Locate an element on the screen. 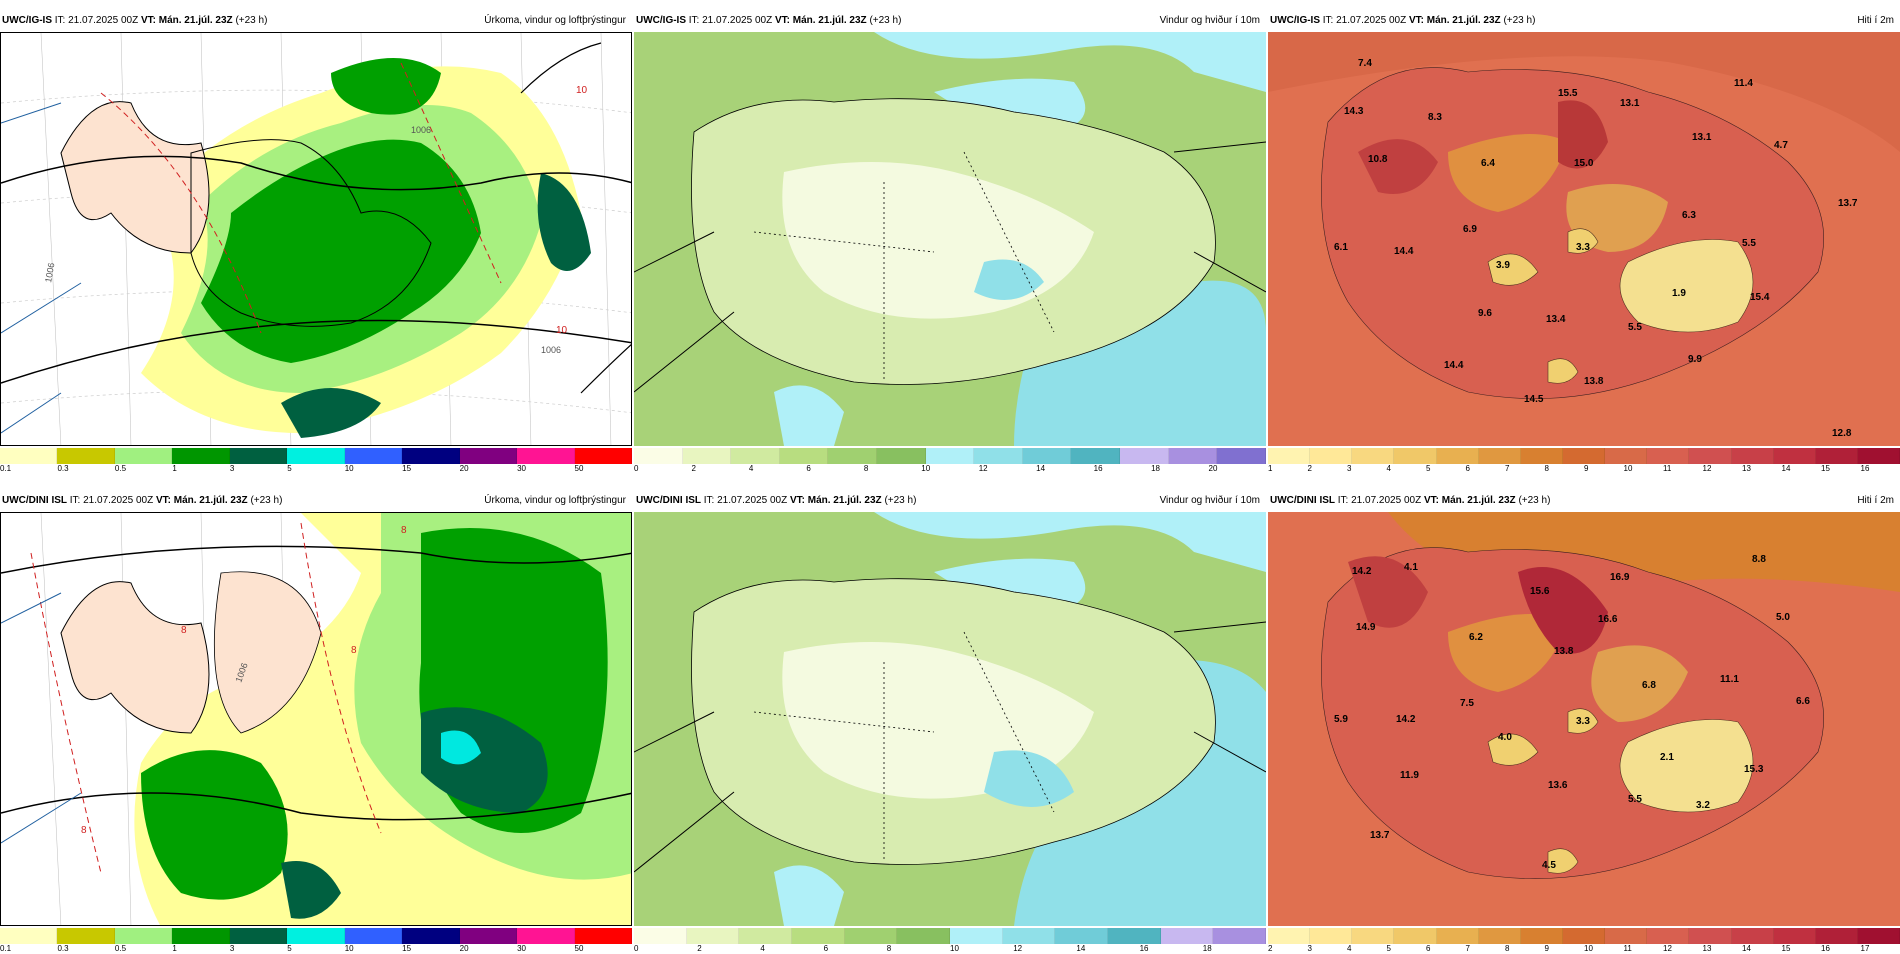  colorbar-tick-label: 50 is located at coordinates (579, 948).